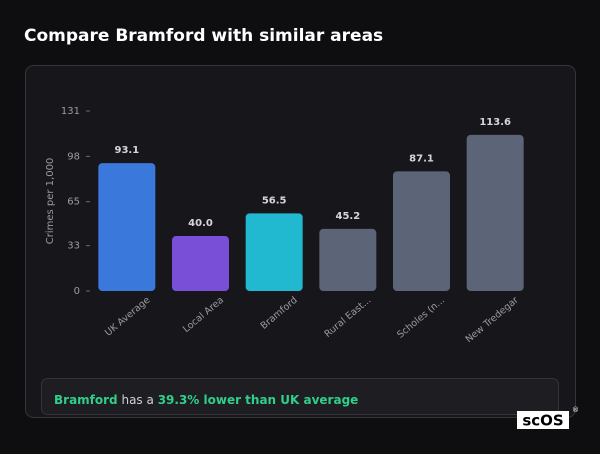 The height and width of the screenshot is (454, 600). What do you see at coordinates (73, 156) in the screenshot?
I see `y-tick-label: 98` at bounding box center [73, 156].